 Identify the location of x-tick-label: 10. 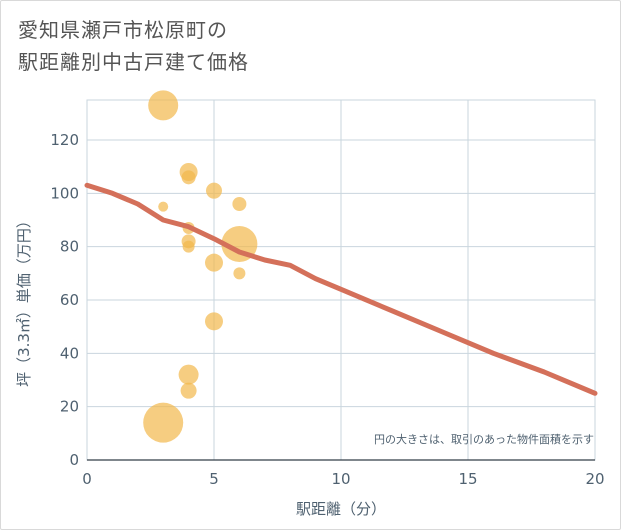
(340, 479).